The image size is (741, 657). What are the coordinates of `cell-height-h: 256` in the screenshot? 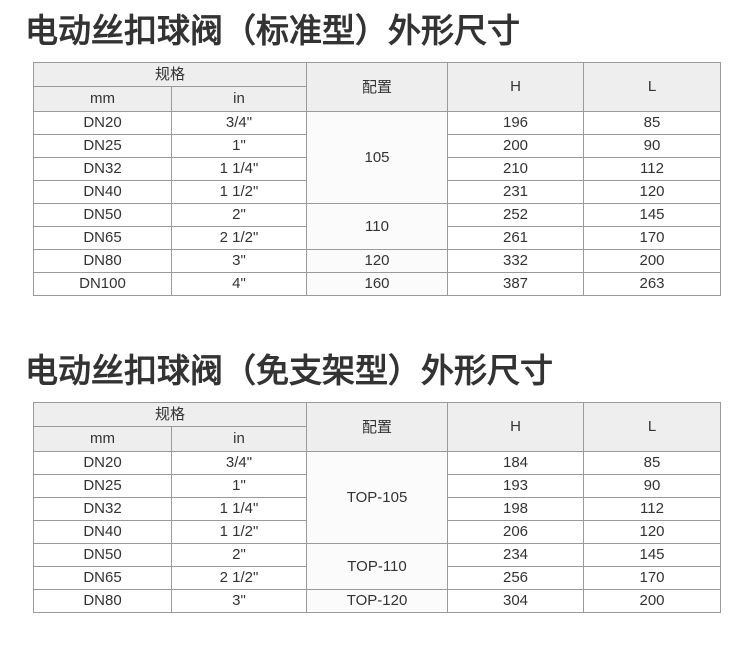 It's located at (516, 578).